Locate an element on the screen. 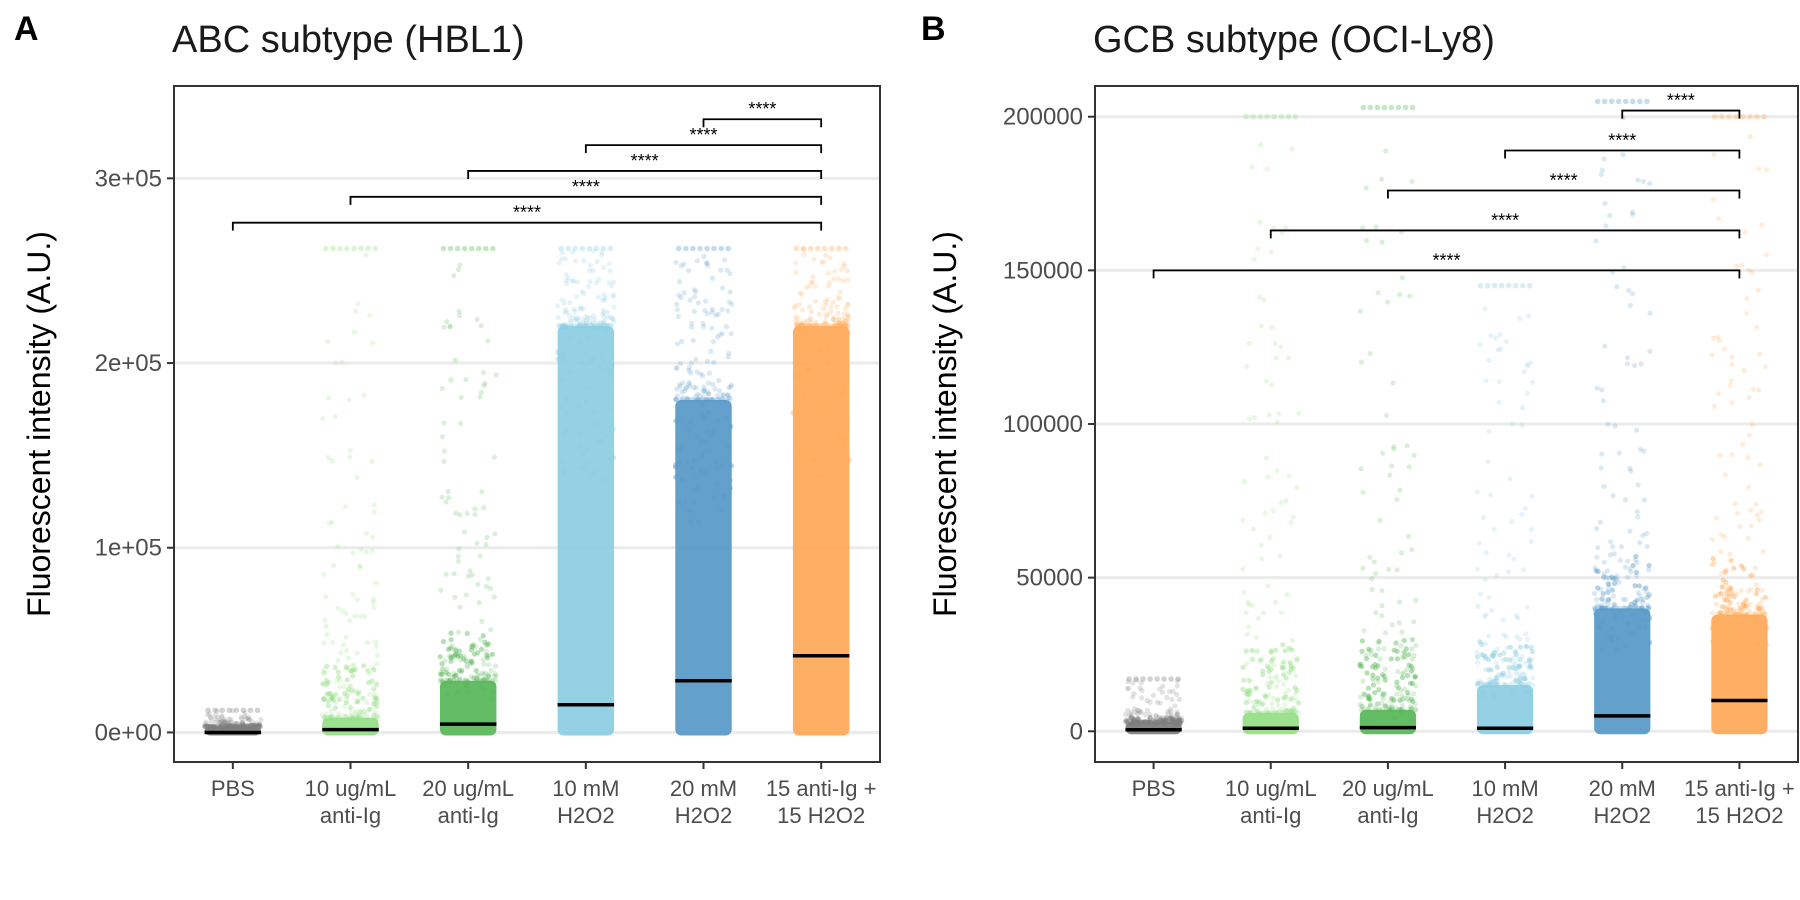 The height and width of the screenshot is (900, 1800). panel-letter: B is located at coordinates (933, 29).